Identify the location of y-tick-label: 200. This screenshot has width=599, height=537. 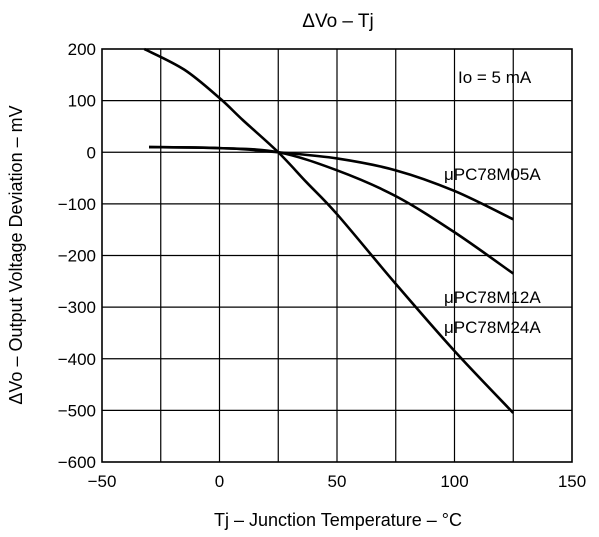
(82, 49).